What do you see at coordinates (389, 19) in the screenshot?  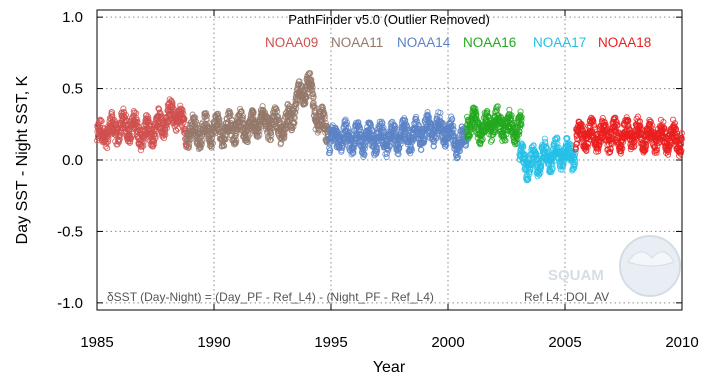 I see `chart-title: PathFinder v5.0 (Outlier Removed)` at bounding box center [389, 19].